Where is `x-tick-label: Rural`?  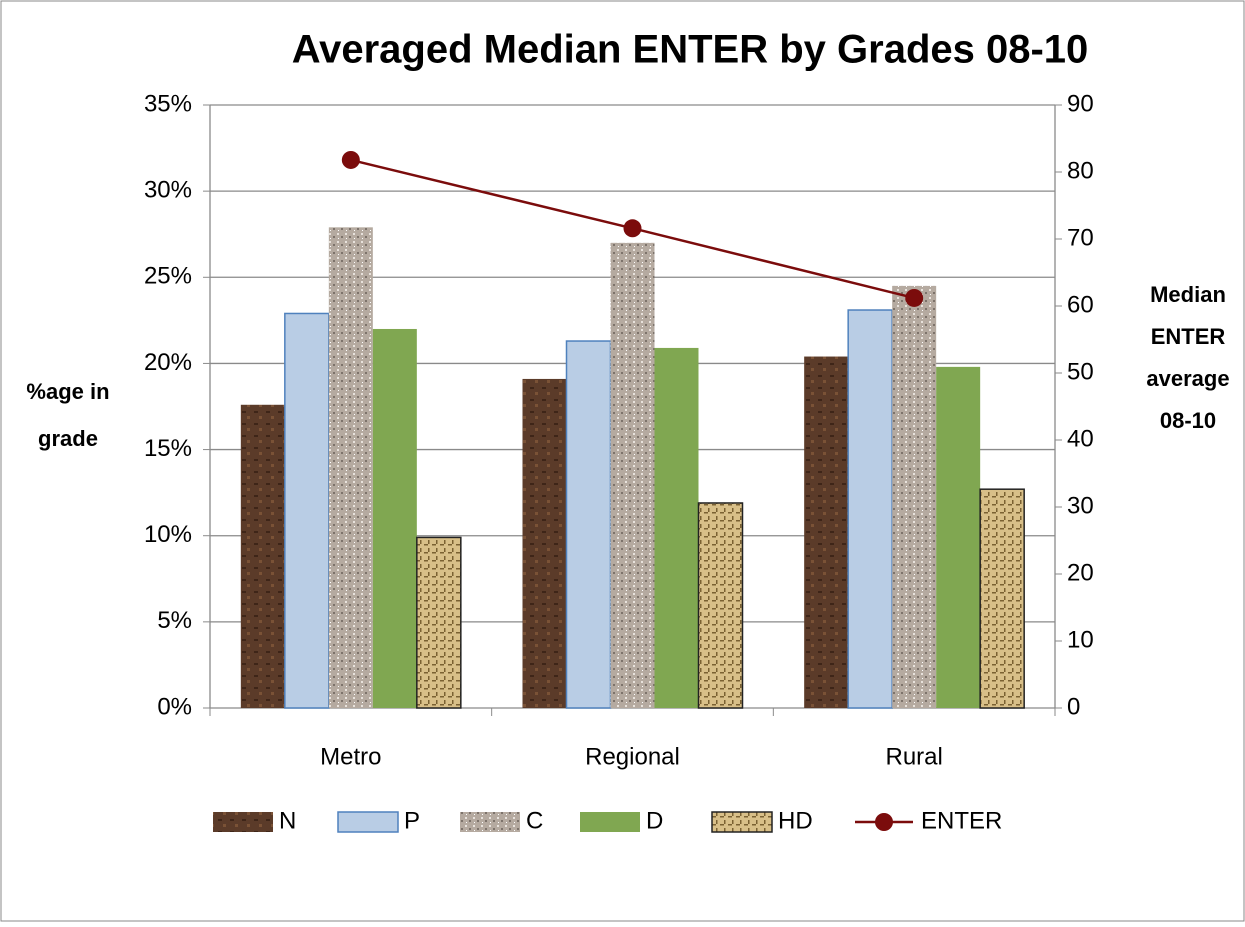 x-tick-label: Rural is located at coordinates (913, 756).